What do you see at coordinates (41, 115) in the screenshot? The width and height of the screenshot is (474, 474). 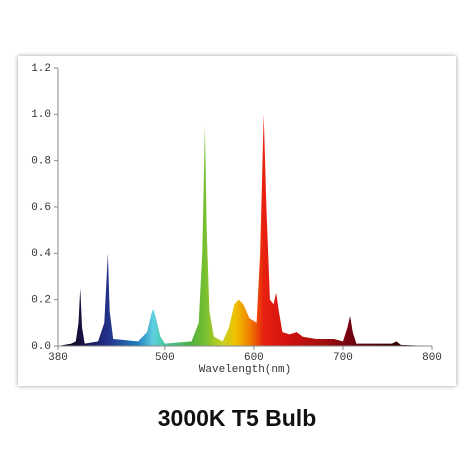 I see `y-tick-label: 1.0` at bounding box center [41, 115].